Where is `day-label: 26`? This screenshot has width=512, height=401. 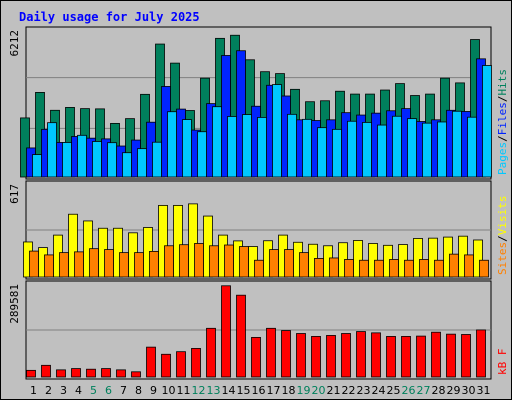 day-label: 26 is located at coordinates (409, 390).